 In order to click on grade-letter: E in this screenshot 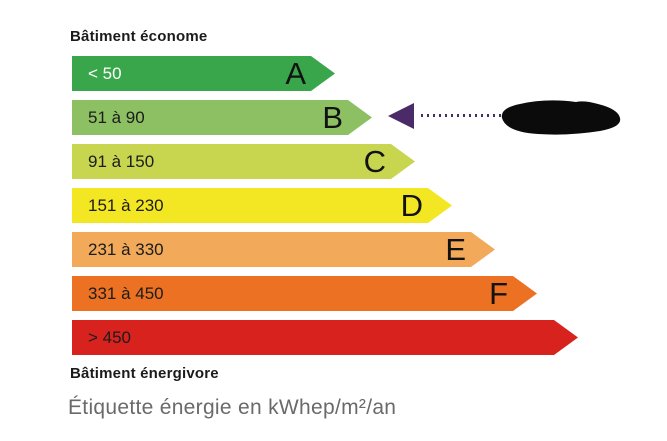, I will do `click(455, 249)`.